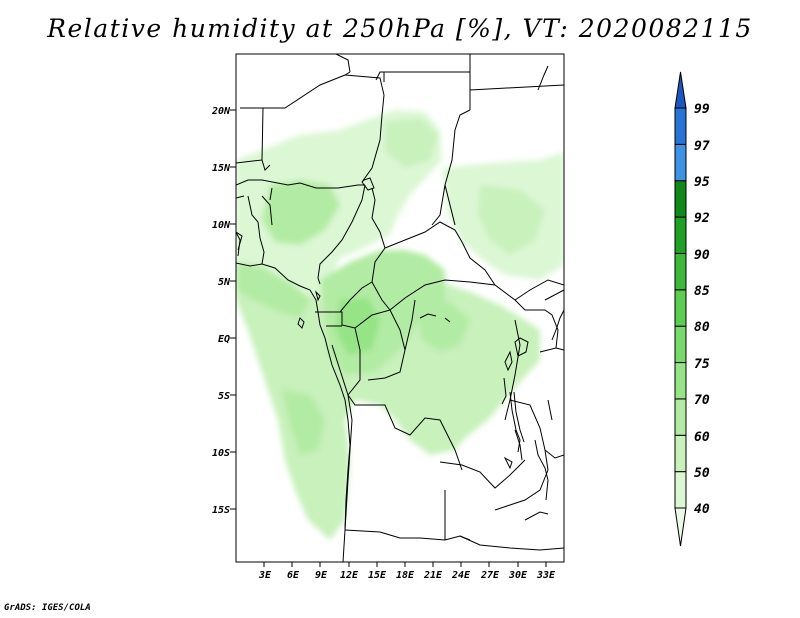 The height and width of the screenshot is (618, 800). I want to click on latitude-ticks, so click(233, 309).